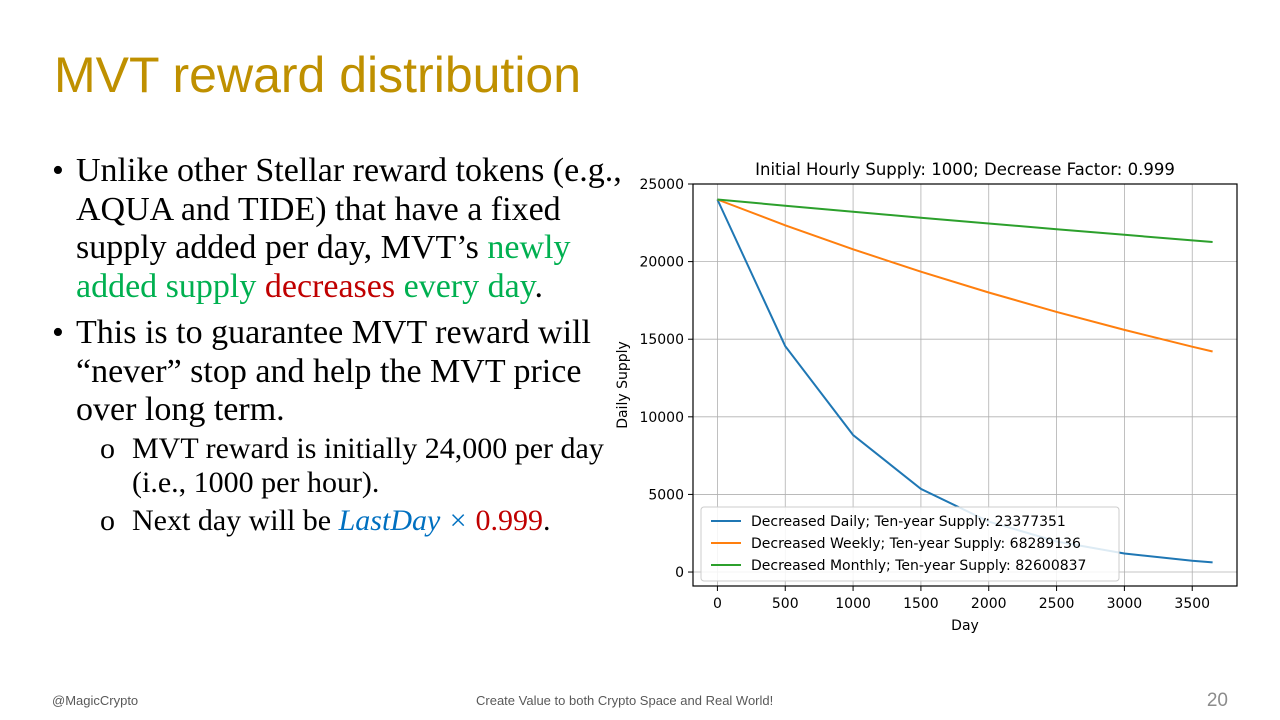 The height and width of the screenshot is (720, 1280). What do you see at coordinates (679, 573) in the screenshot?
I see `y-tick-label: 0` at bounding box center [679, 573].